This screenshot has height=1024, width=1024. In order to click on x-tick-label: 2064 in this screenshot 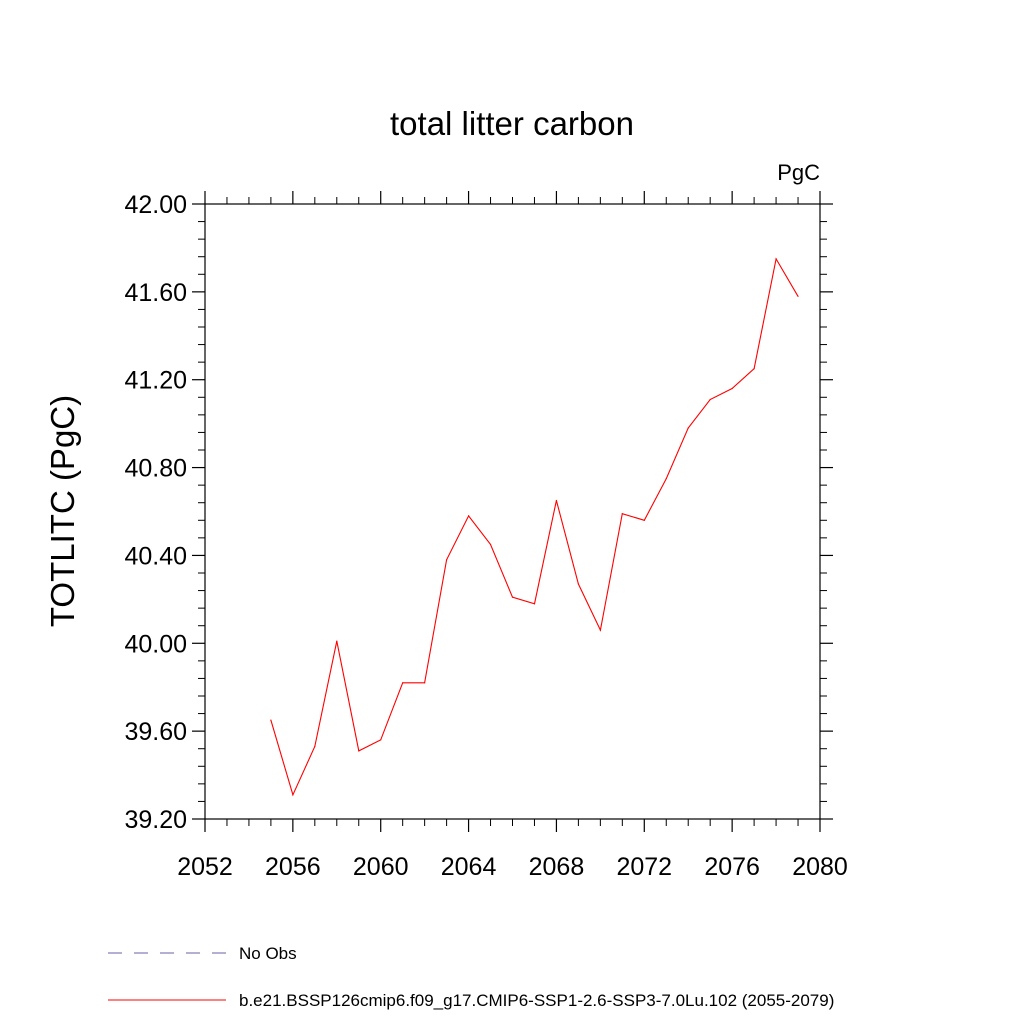, I will do `click(469, 867)`.